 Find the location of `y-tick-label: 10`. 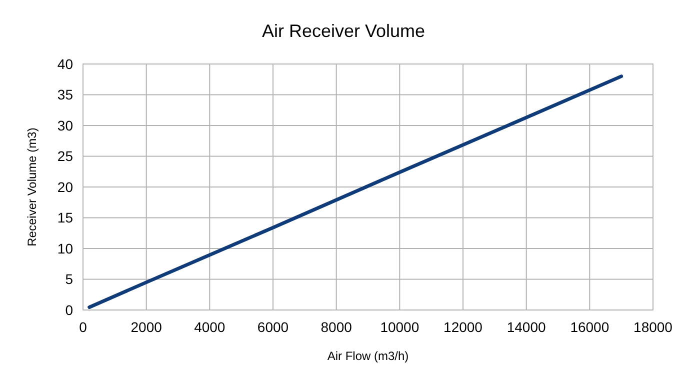

y-tick-label: 10 is located at coordinates (65, 248).